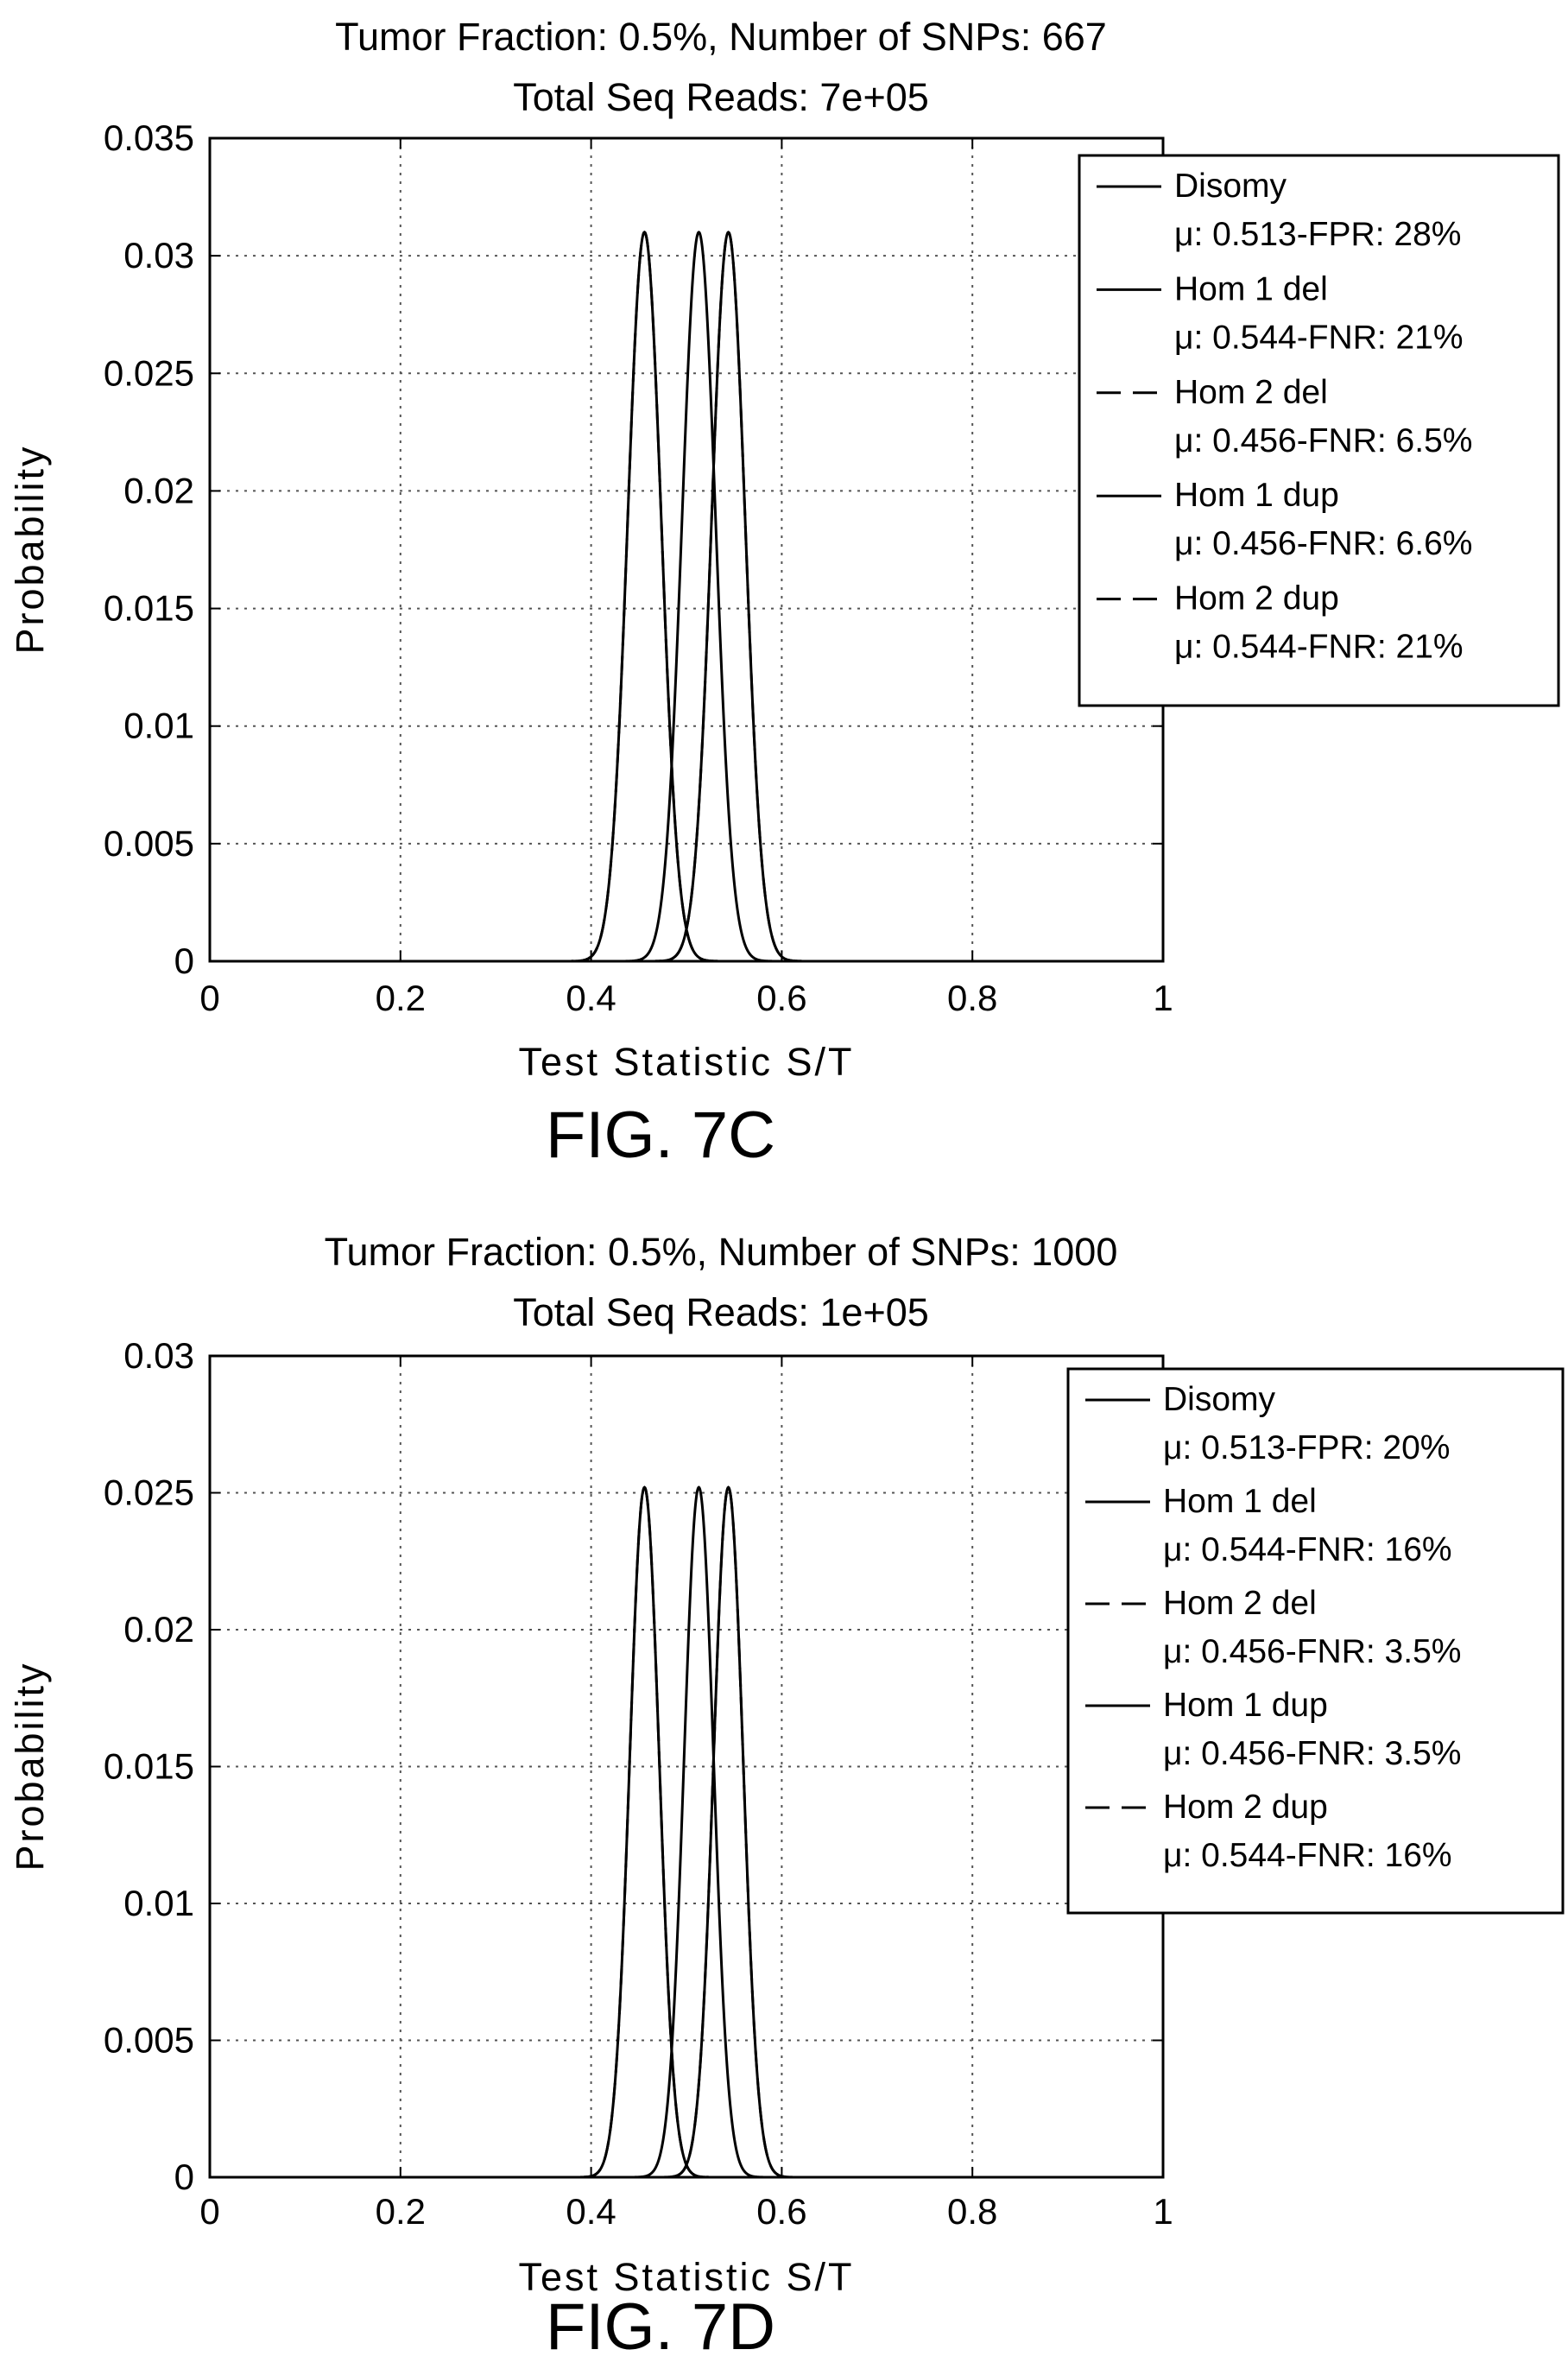 This screenshot has width=1568, height=2375. I want to click on figure-label: FIG. 7C, so click(660, 1135).